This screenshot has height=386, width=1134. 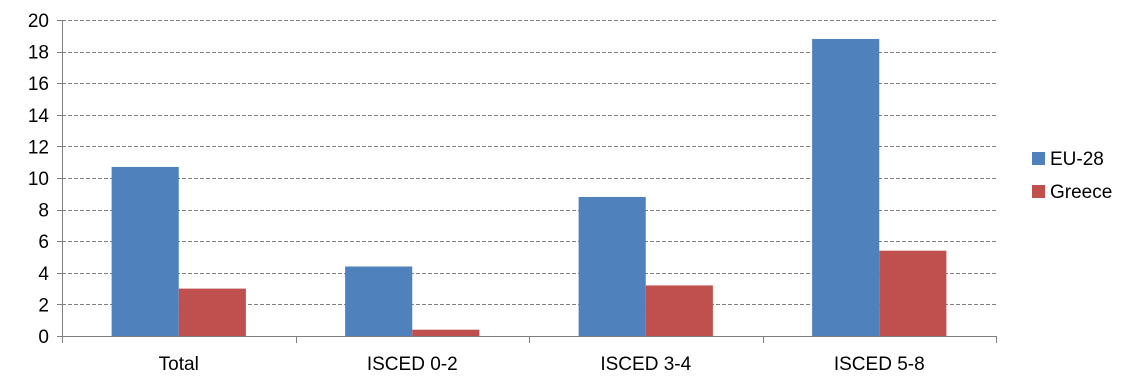 I want to click on y-tick-labels: 0 2 4 6 8 10 12 14 16 18 20, so click(x=39, y=179).